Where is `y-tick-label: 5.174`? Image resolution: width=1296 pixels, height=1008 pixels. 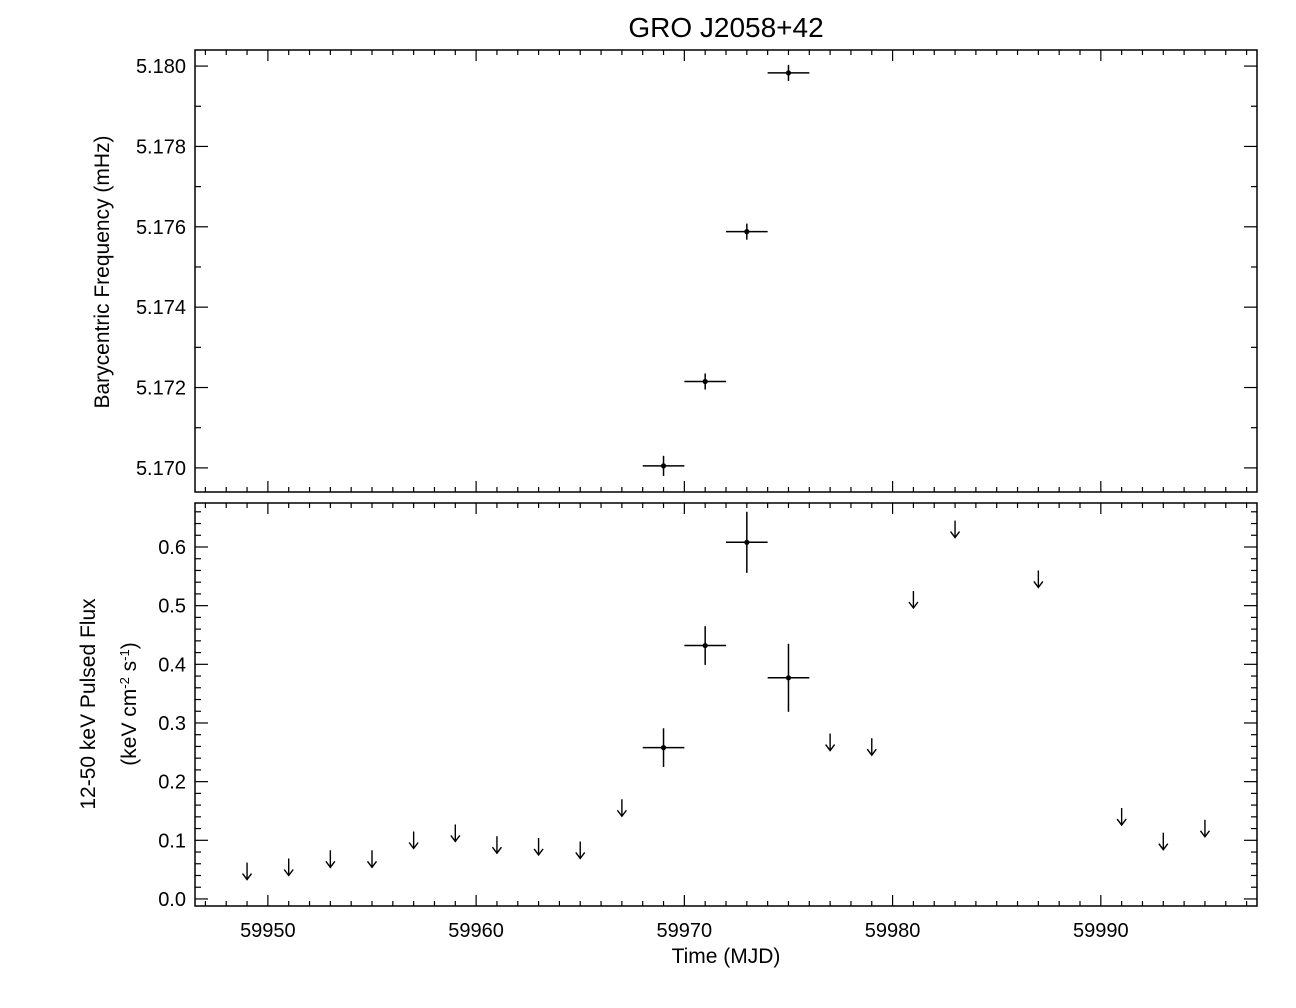 y-tick-label: 5.174 is located at coordinates (161, 308).